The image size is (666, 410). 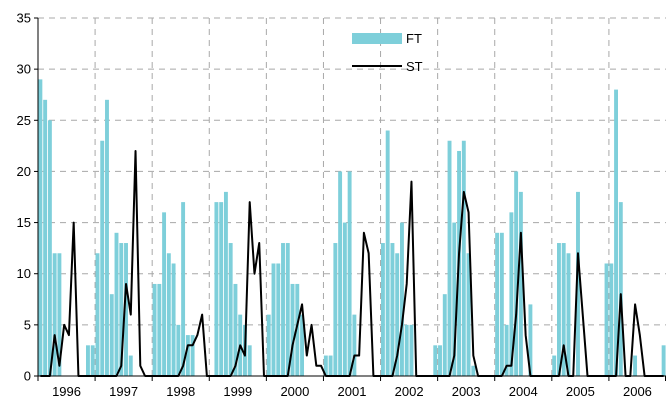 I want to click on y-tick-label: 30, so click(x=24, y=69).